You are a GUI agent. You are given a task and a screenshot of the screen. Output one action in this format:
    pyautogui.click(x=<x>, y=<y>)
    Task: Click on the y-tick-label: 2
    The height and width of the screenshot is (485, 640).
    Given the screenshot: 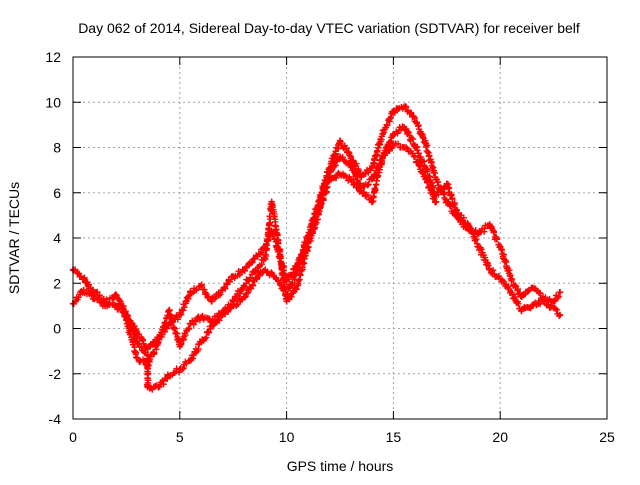 What is the action you would take?
    pyautogui.click(x=57, y=283)
    